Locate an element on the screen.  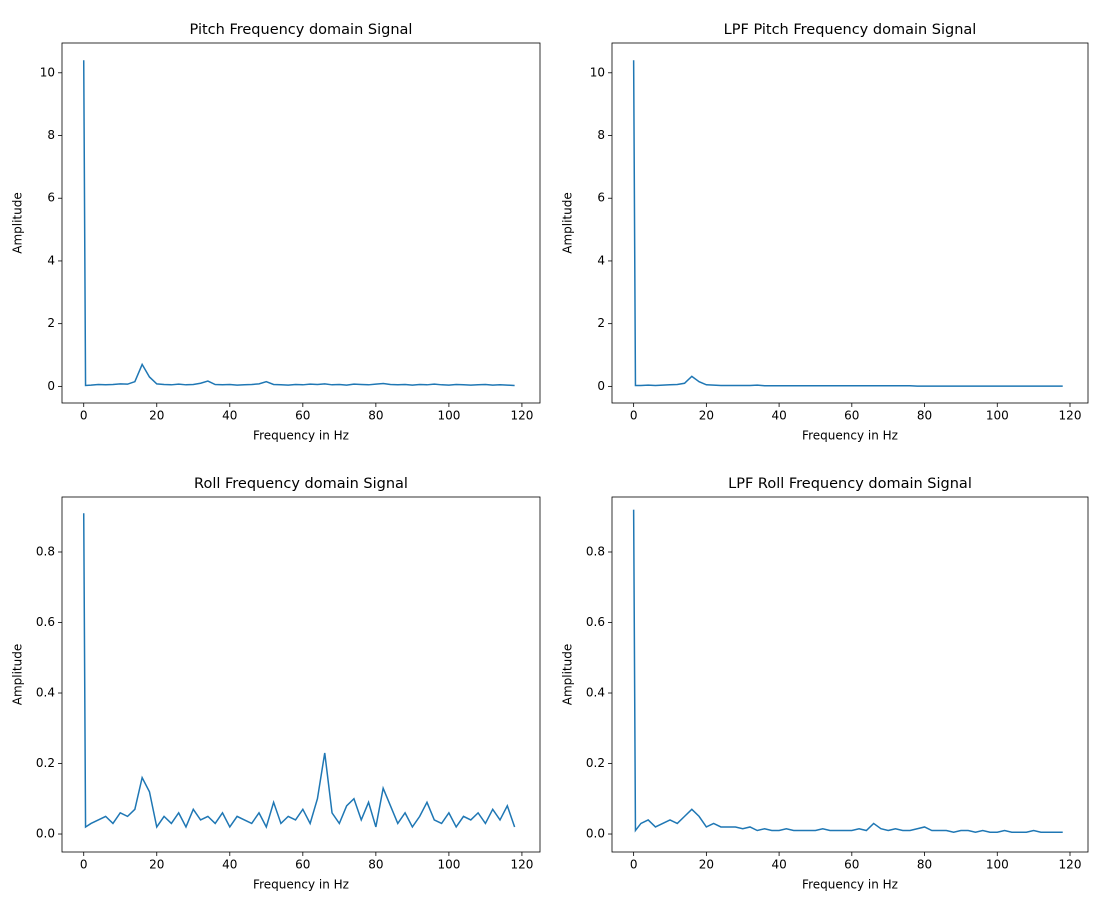
chart-title: Roll Frequency domain Signal is located at coordinates (301, 484).